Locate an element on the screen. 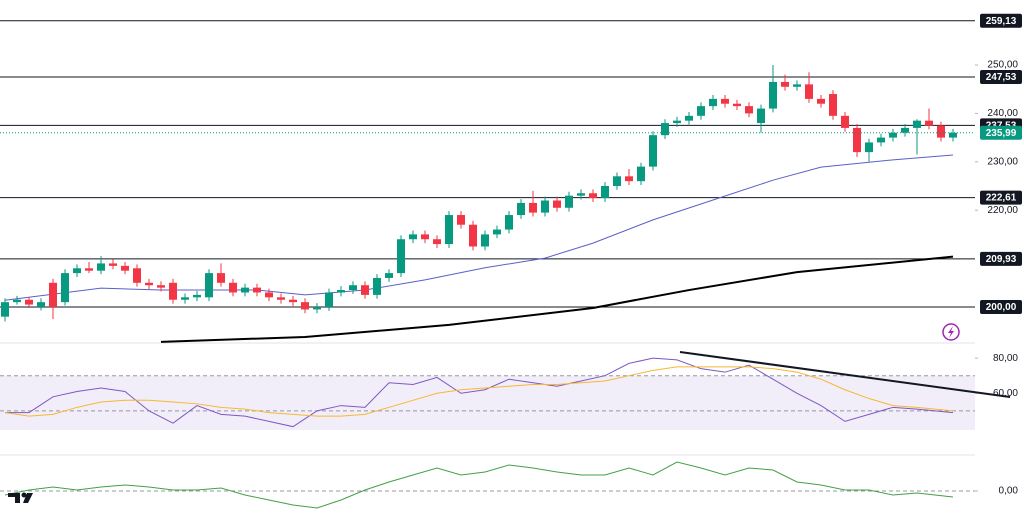 This screenshot has width=1024, height=520. y-tick-label: 220,00 is located at coordinates (1002, 210).